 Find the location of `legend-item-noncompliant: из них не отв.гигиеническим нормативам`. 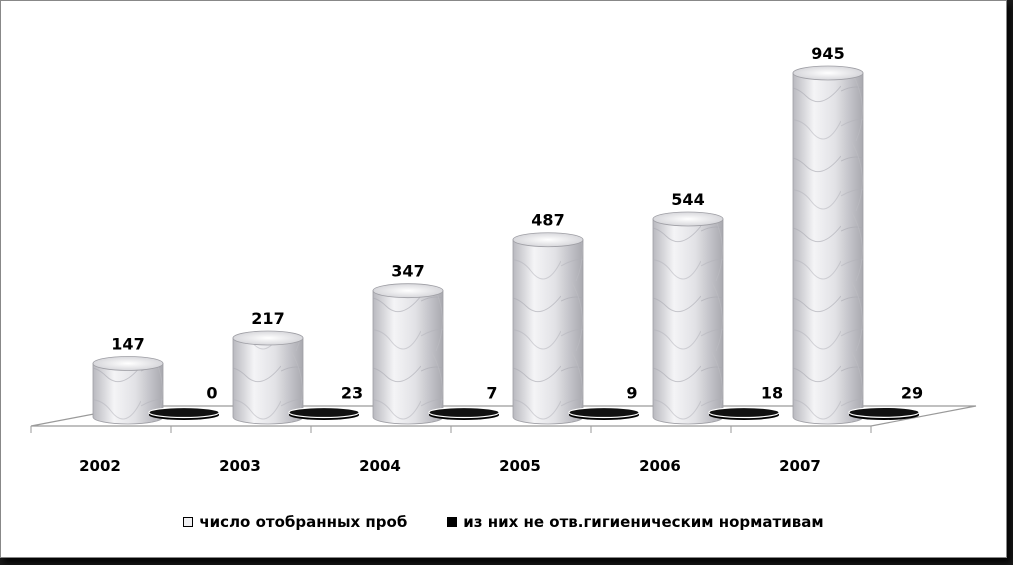

legend-item-noncompliant: из них не отв.гигиеническим нормативам is located at coordinates (635, 522).